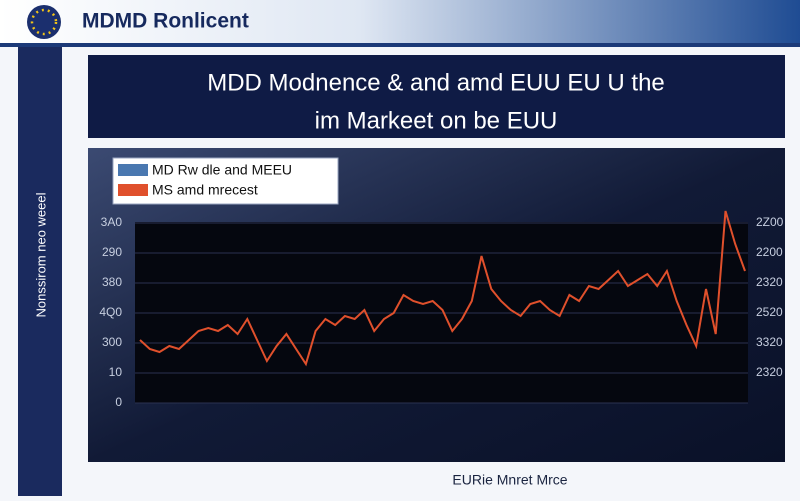 This screenshot has width=800, height=501. I want to click on logo, so click(44, 22).